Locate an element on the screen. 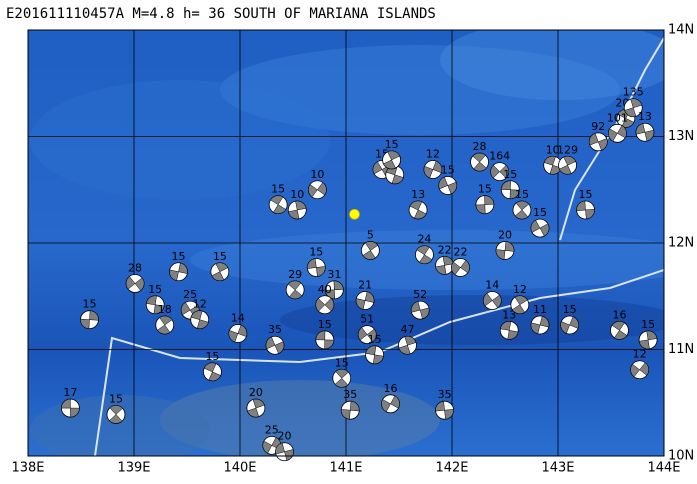 The height and width of the screenshot is (484, 697). depth-label: 21 is located at coordinates (365, 285).